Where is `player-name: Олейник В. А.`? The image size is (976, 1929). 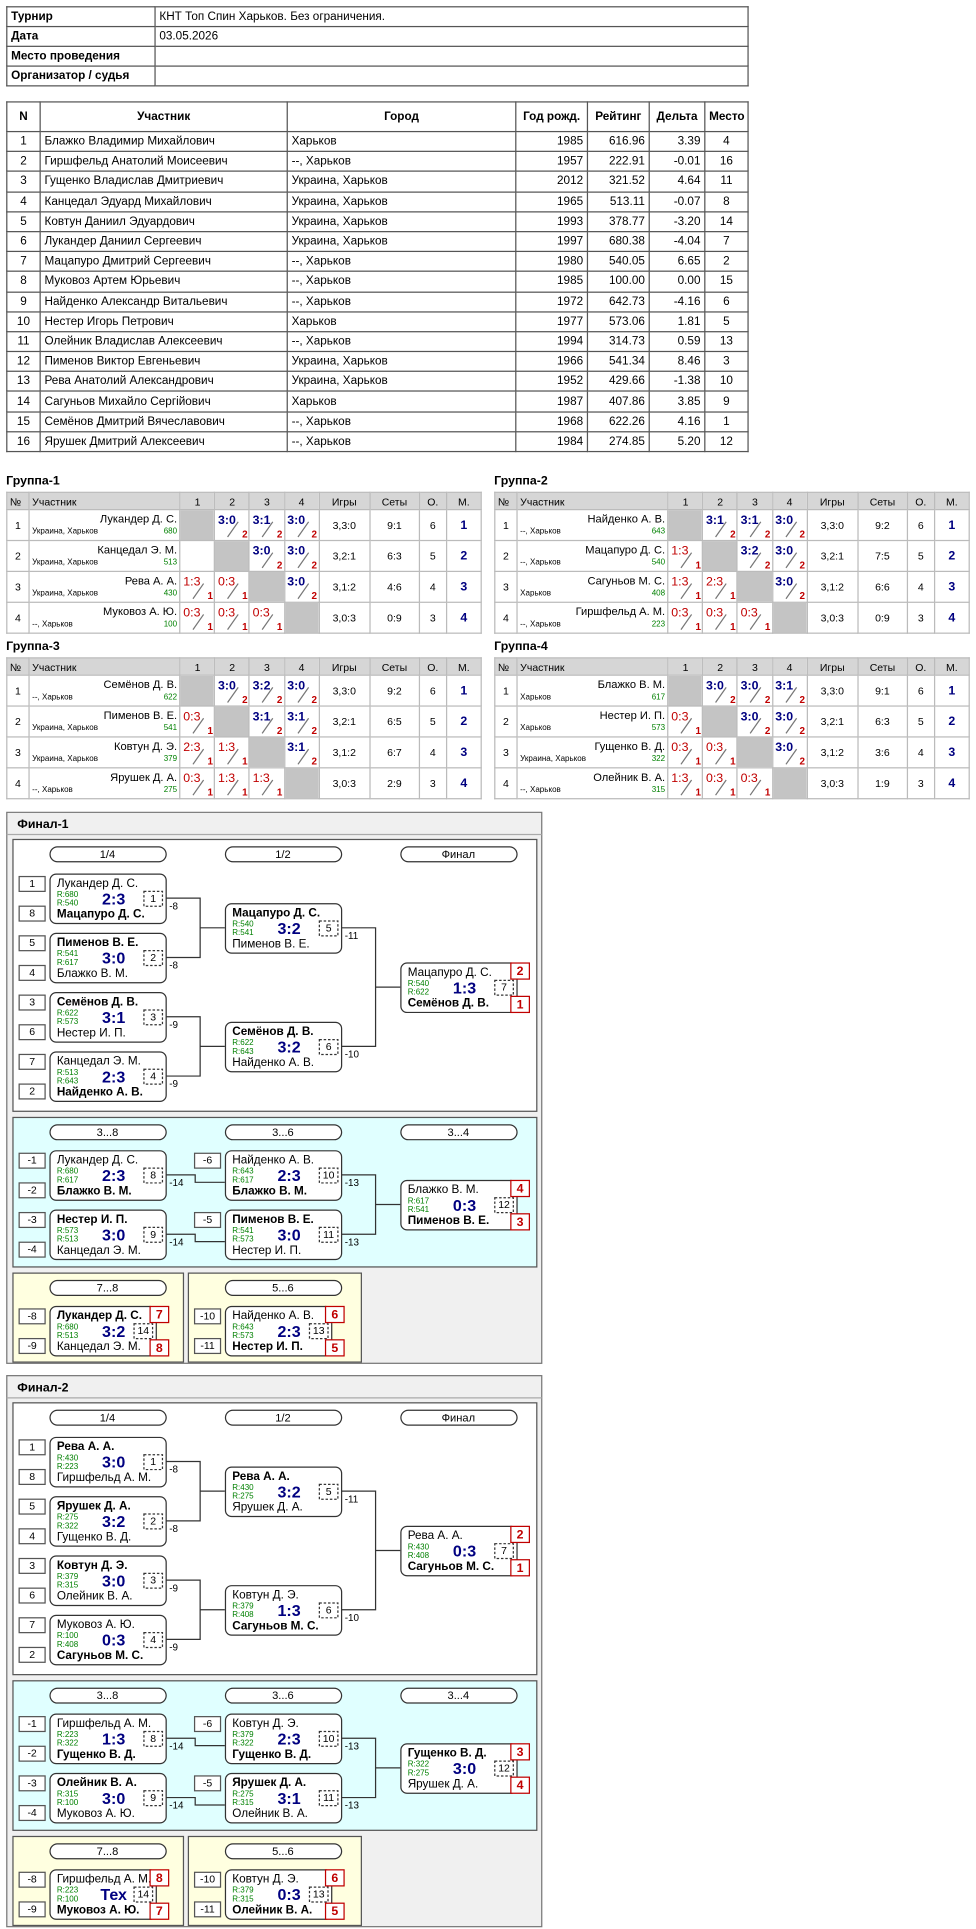 player-name: Олейник В. А. is located at coordinates (629, 777).